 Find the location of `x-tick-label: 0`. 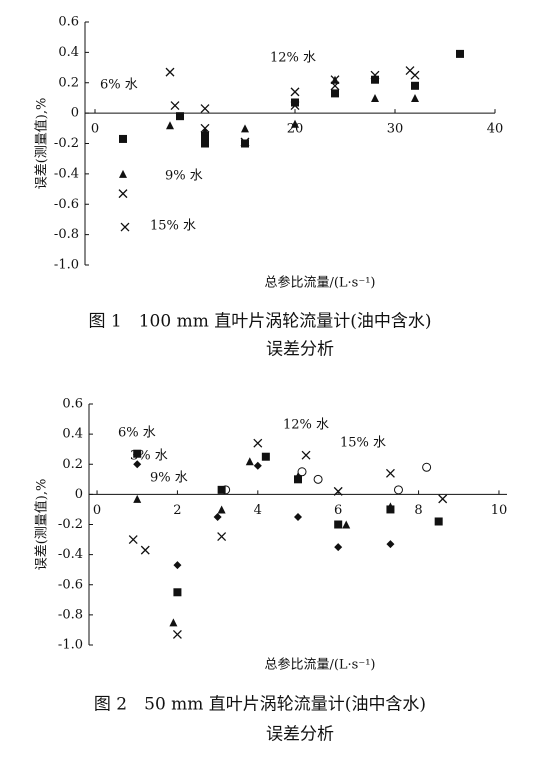

x-tick-label: 0 is located at coordinates (95, 129).